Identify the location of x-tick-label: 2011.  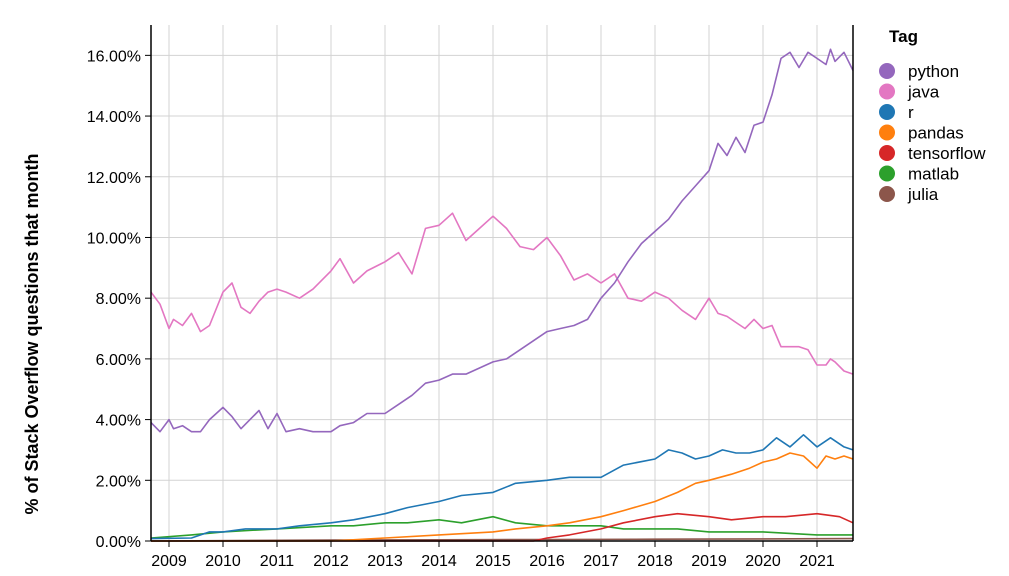
(277, 561).